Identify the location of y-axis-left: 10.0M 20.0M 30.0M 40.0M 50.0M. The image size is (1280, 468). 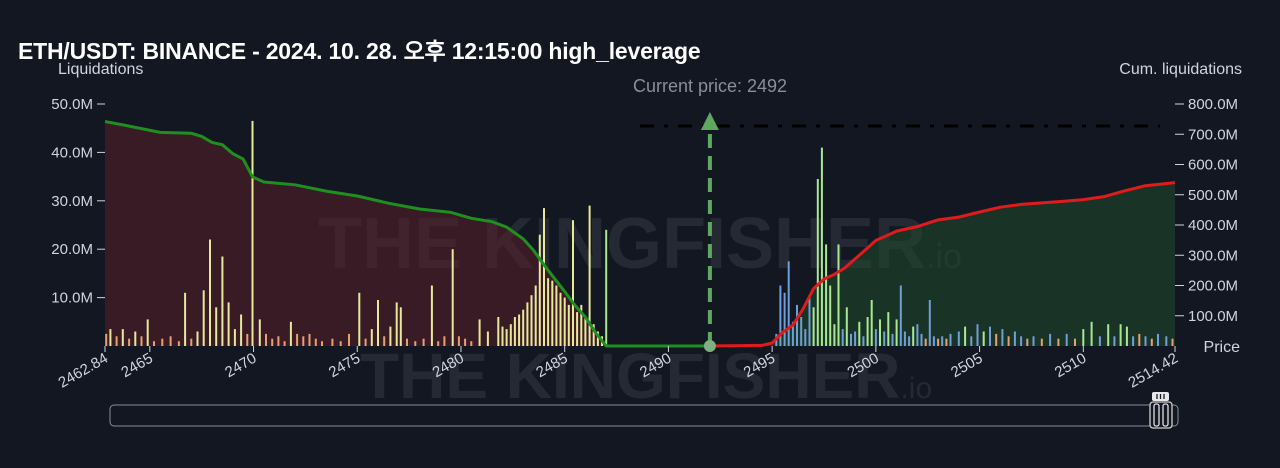
(78, 201).